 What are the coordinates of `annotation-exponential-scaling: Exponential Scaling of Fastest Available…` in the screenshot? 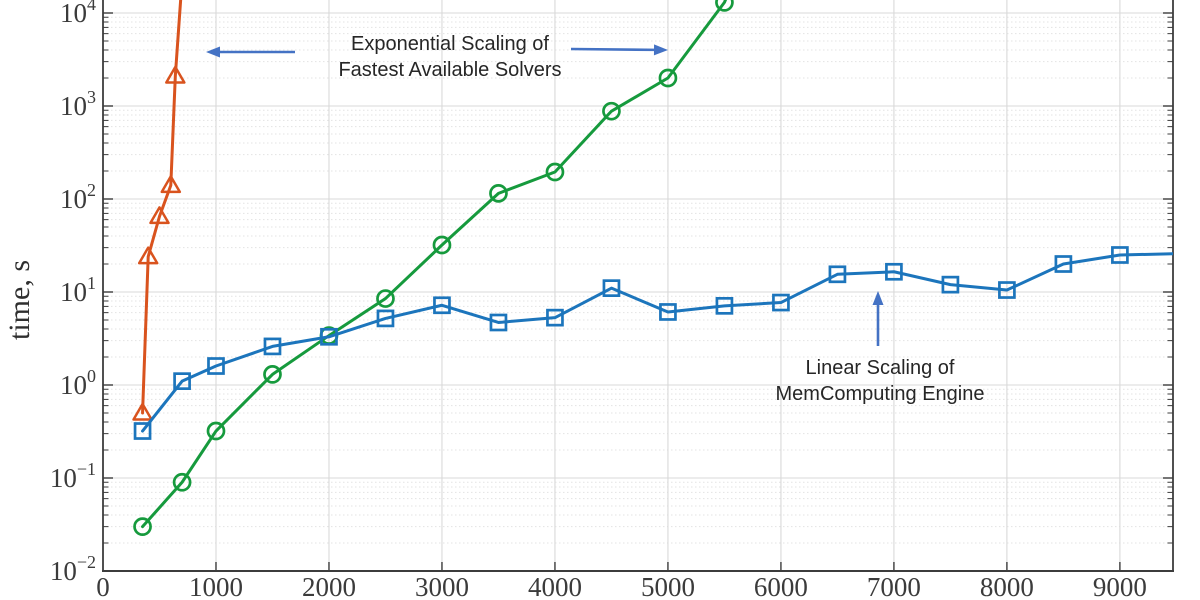 It's located at (450, 57).